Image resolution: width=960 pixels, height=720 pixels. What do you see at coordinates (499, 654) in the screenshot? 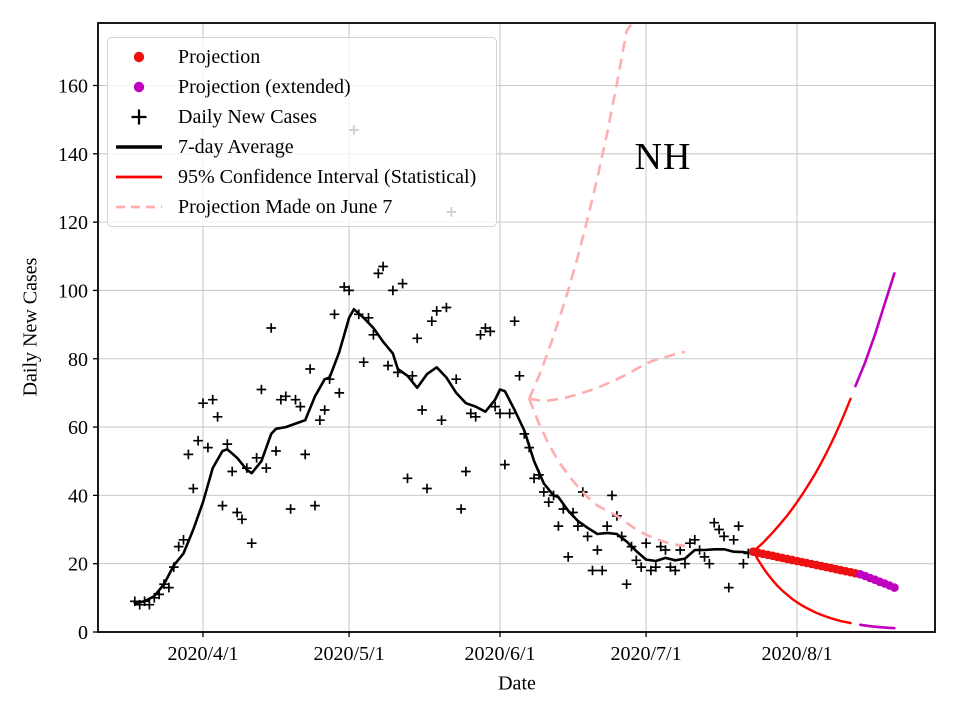
I see `x-tick-label: 2020/6/1` at bounding box center [499, 654].